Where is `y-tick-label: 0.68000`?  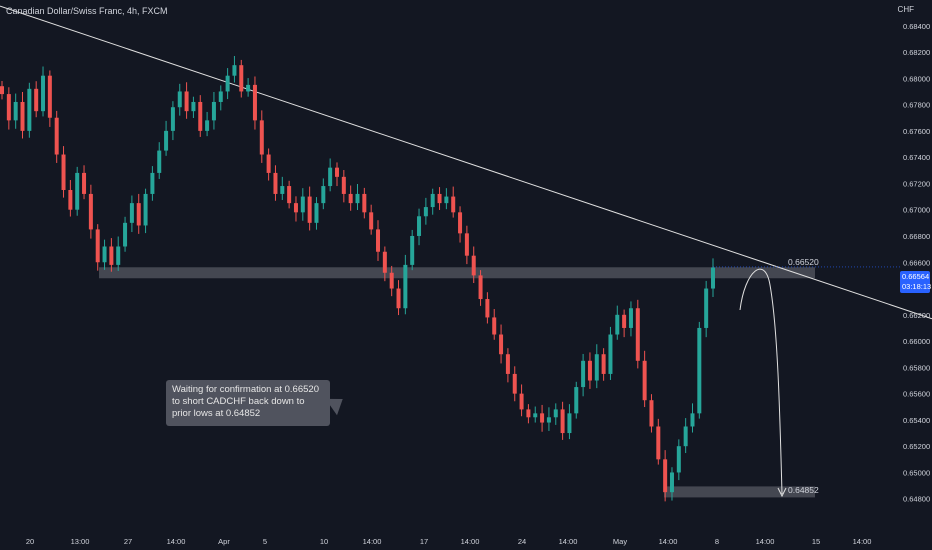
y-tick-label: 0.68000 is located at coordinates (916, 78).